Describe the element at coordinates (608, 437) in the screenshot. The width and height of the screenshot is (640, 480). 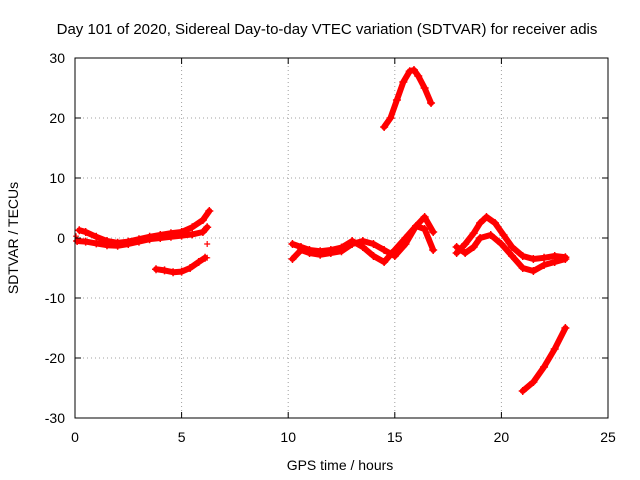
I see `x-tick-label: 25` at that location.